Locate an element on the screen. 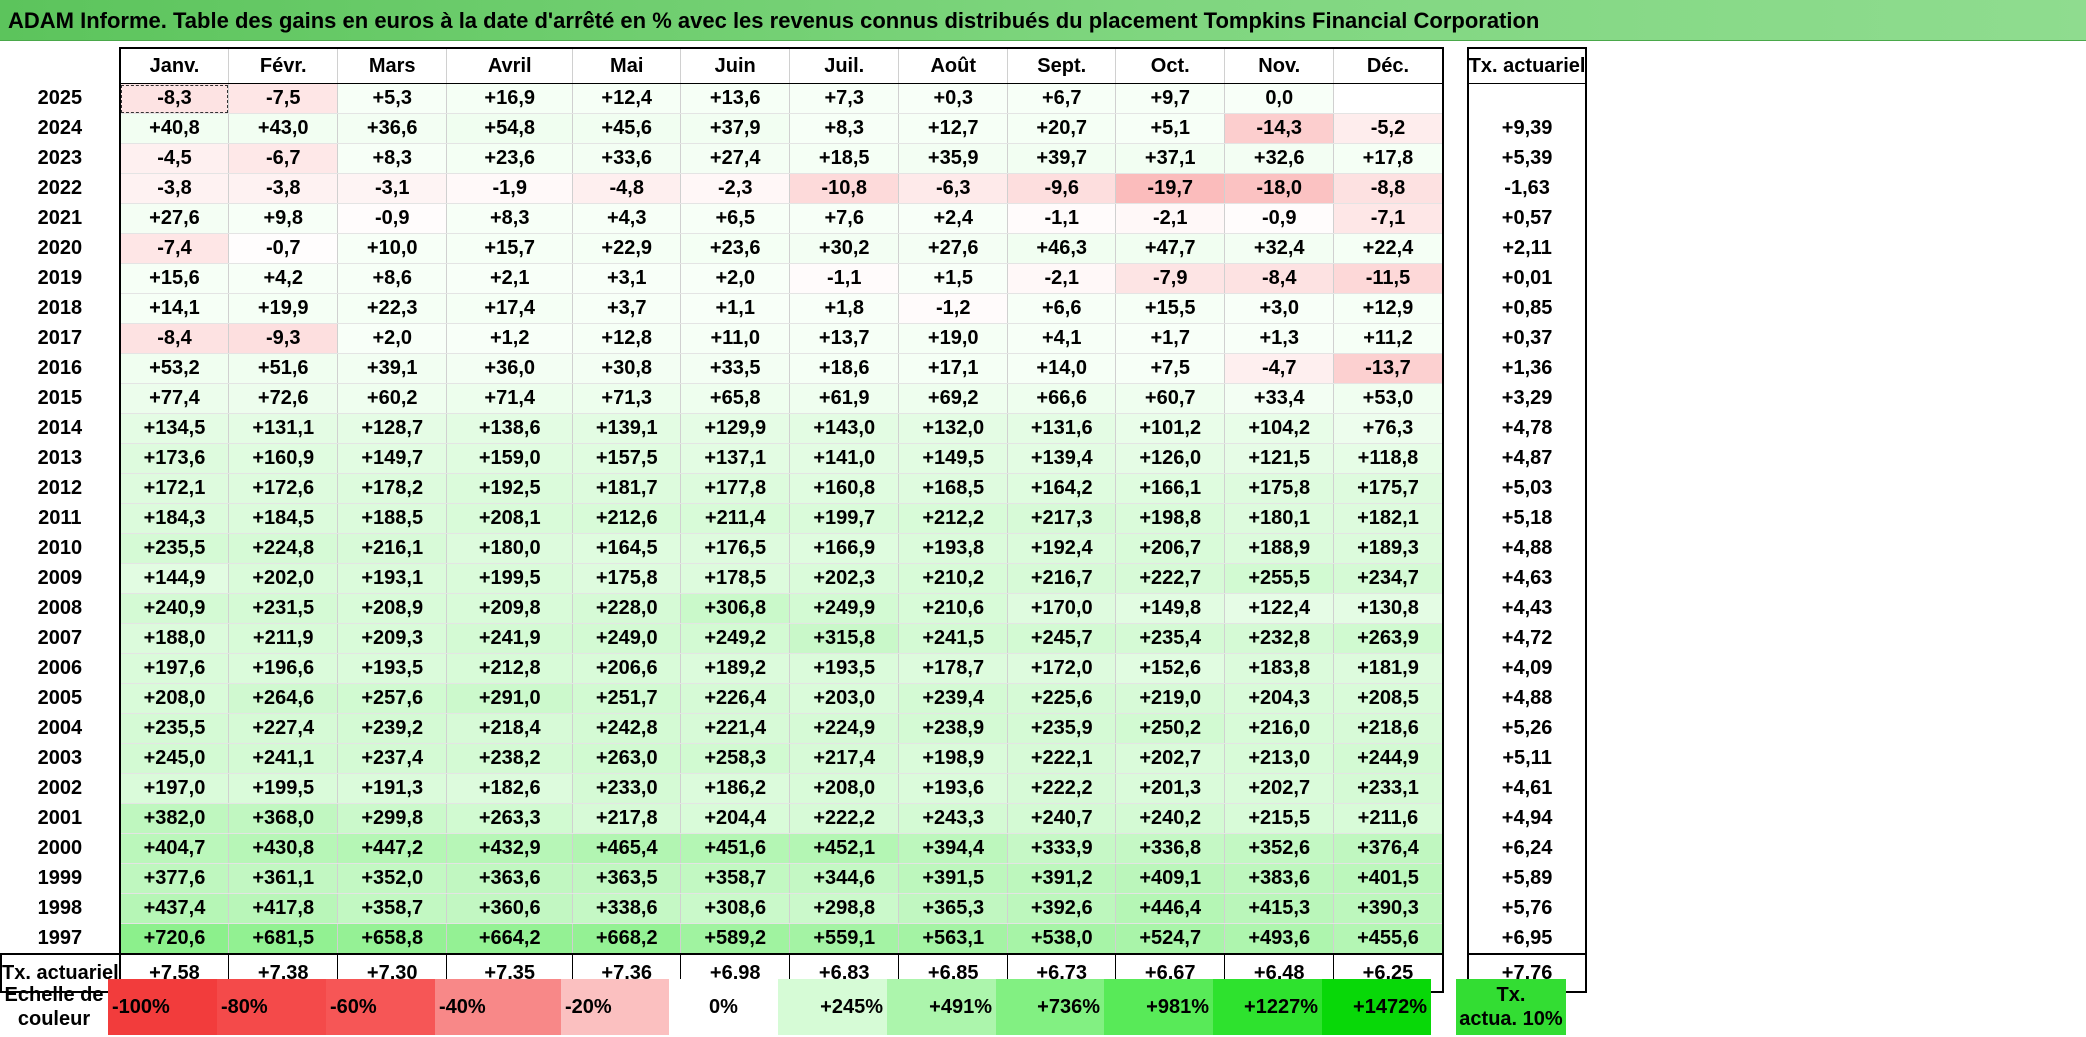  gain-cell: +218,6 is located at coordinates (1388, 728).